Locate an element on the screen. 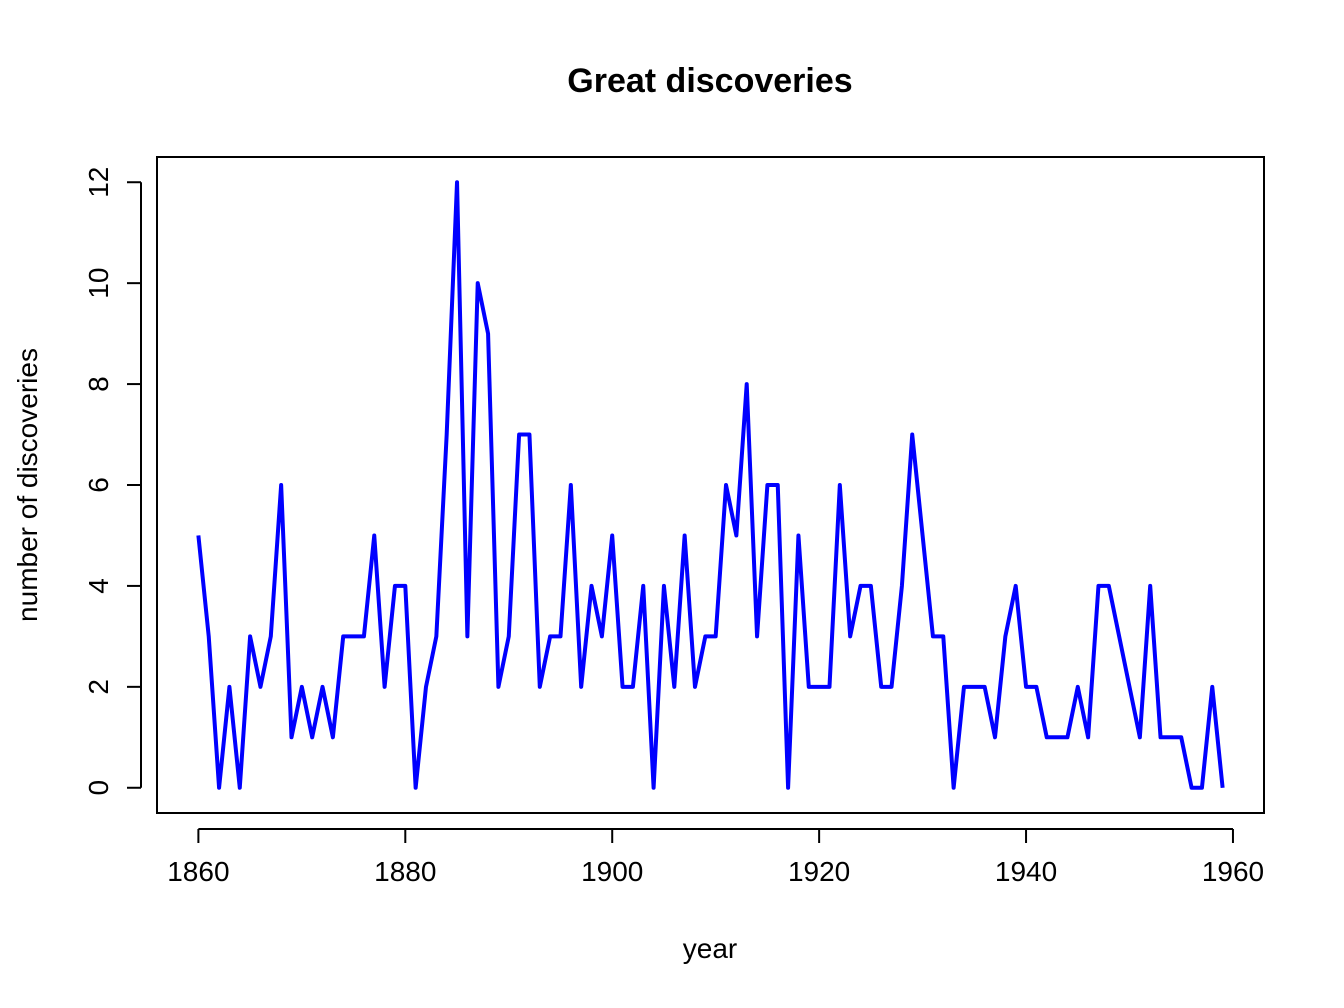  y-tick-label: 12 is located at coordinates (98, 182).